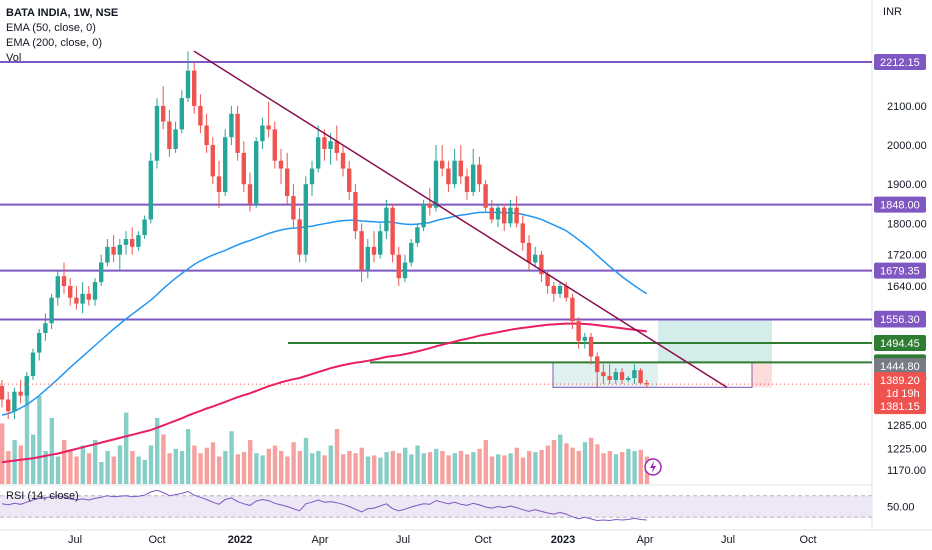  What do you see at coordinates (563, 540) in the screenshot?
I see `time-tick-label: 2023` at bounding box center [563, 540].